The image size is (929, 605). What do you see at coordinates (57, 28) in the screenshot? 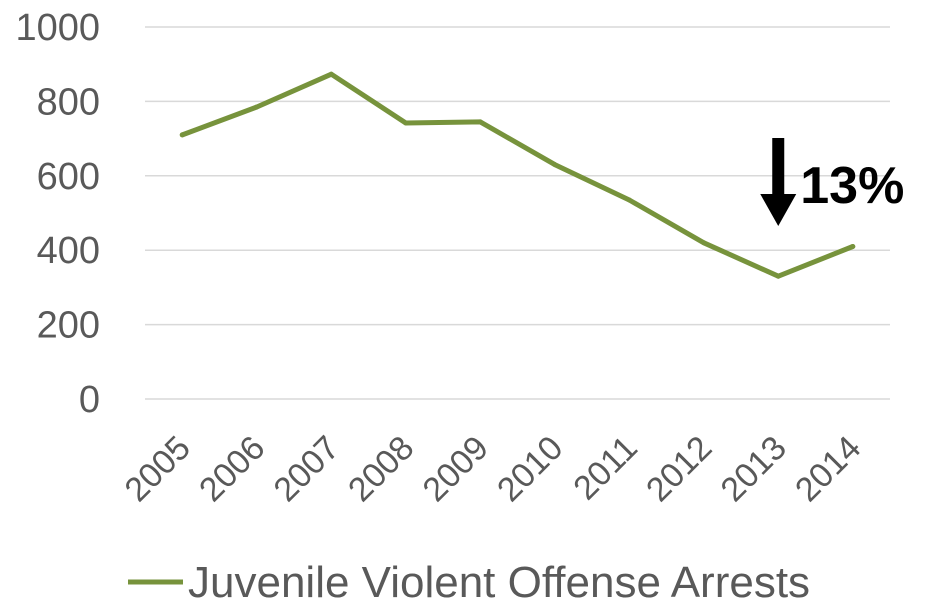
I see `y-tick-label: 1000` at bounding box center [57, 28].